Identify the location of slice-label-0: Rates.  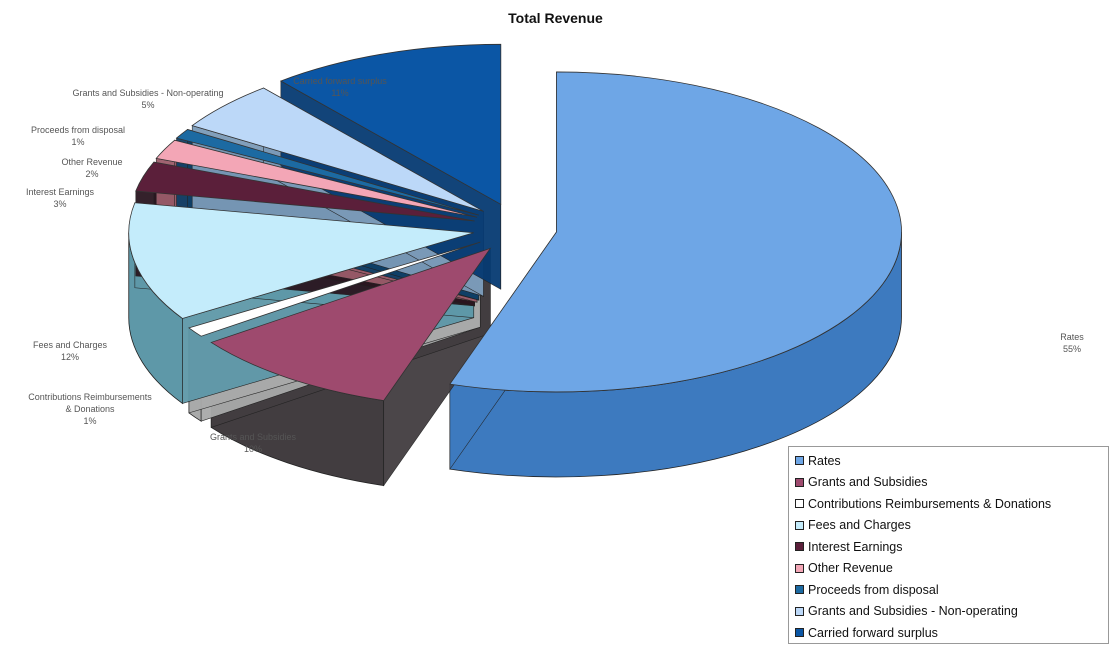
(1072, 337).